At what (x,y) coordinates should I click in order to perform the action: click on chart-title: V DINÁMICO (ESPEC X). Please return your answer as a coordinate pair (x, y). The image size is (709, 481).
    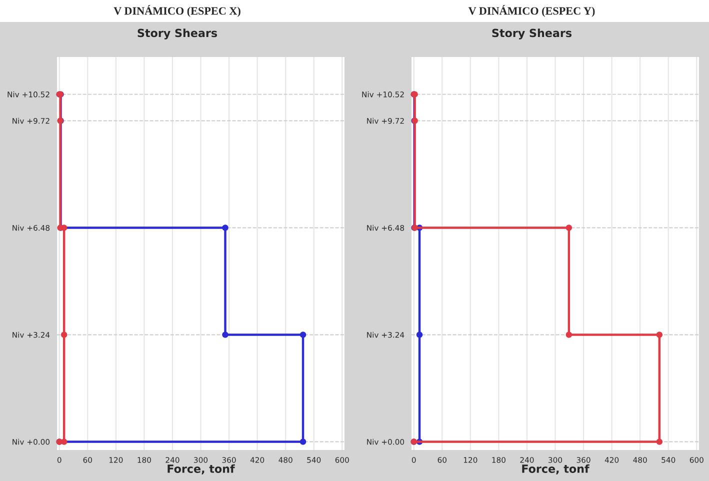
    Looking at the image, I should click on (177, 11).